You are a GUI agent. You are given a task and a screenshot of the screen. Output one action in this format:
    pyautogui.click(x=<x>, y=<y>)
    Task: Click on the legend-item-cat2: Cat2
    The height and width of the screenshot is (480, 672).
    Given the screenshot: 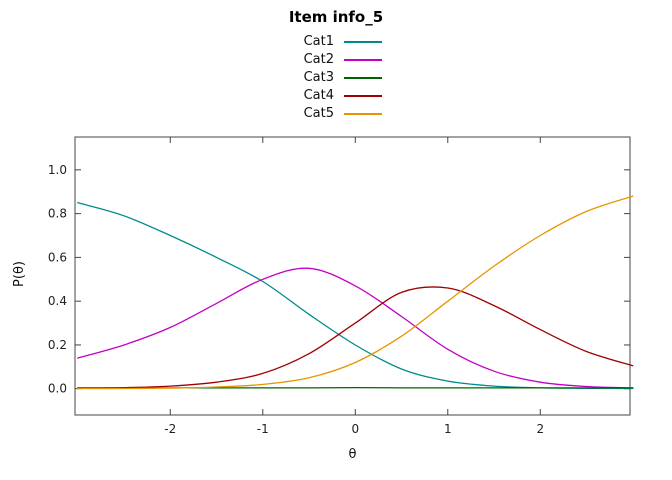 What is the action you would take?
    pyautogui.click(x=336, y=60)
    